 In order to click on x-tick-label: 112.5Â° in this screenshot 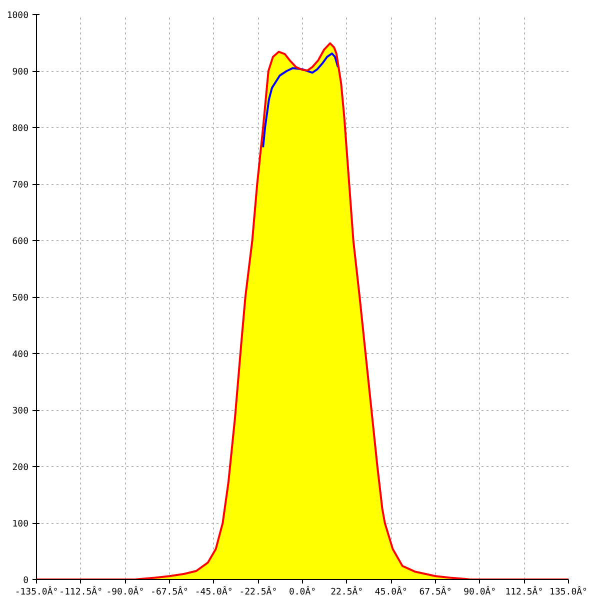, I will do `click(524, 592)`.